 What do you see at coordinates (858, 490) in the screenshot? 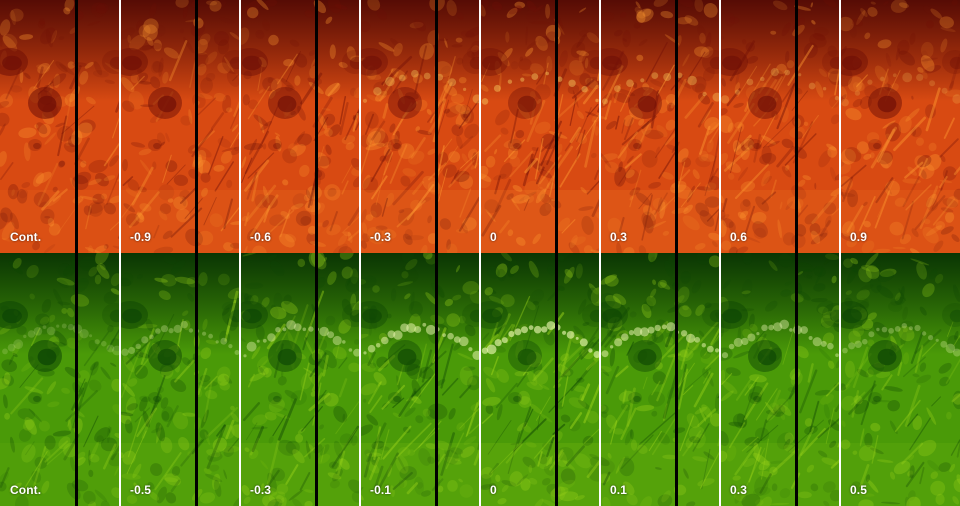
I see `panel-label: 0.5` at bounding box center [858, 490].